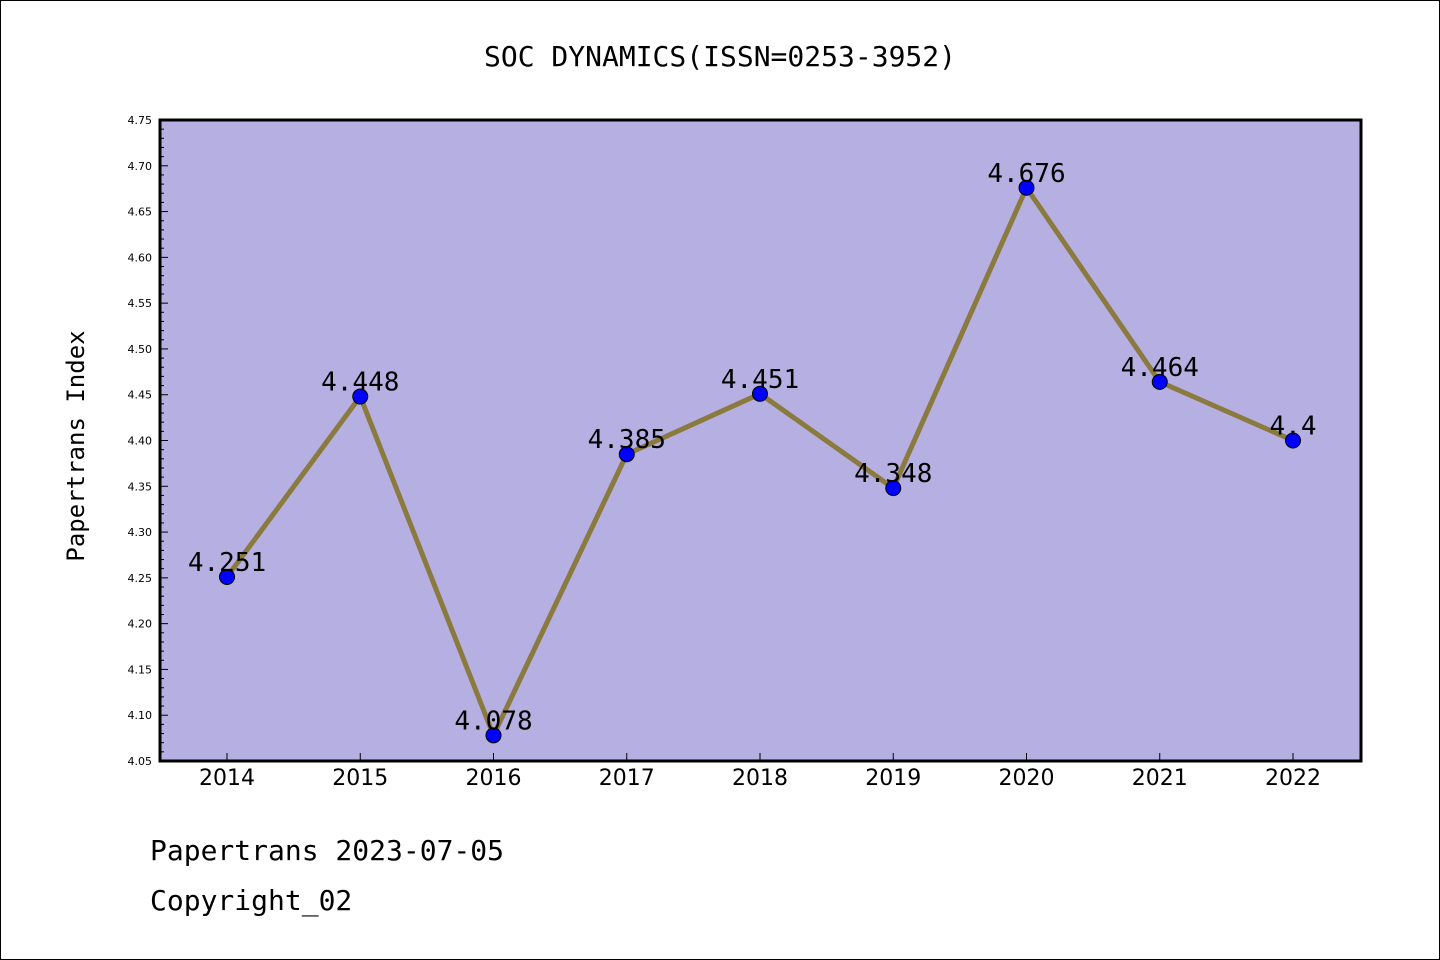 The width and height of the screenshot is (1440, 960). I want to click on y-tick-label: 4.40, so click(140, 441).